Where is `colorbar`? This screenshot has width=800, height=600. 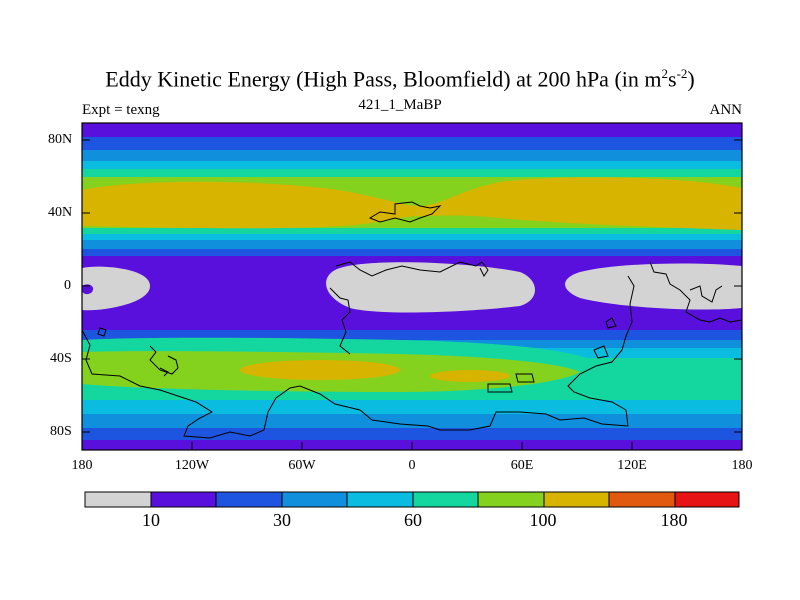
colorbar is located at coordinates (412, 499).